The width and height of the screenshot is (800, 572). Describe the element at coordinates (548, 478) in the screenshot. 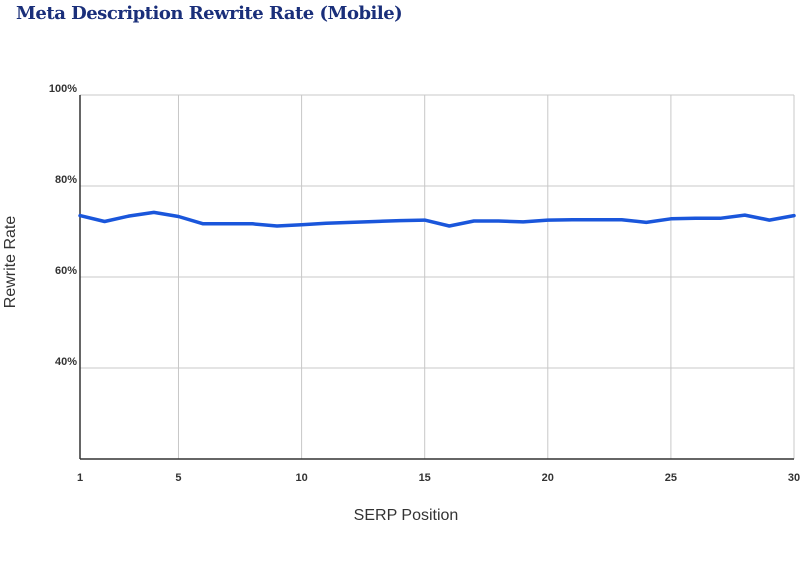

I see `x-tick-label: 20` at that location.